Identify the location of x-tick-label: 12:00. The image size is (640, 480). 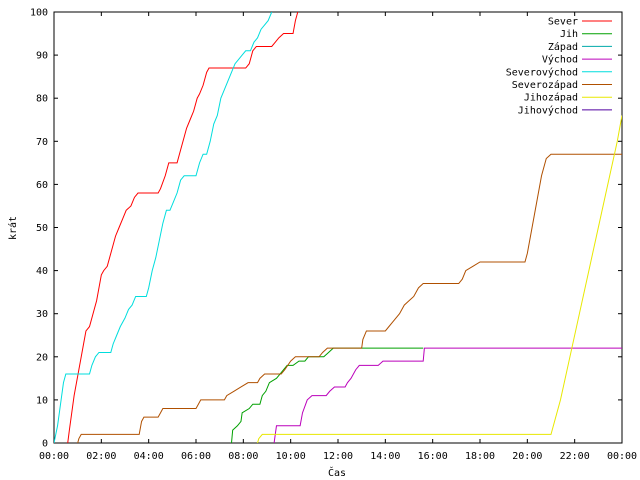
(338, 456).